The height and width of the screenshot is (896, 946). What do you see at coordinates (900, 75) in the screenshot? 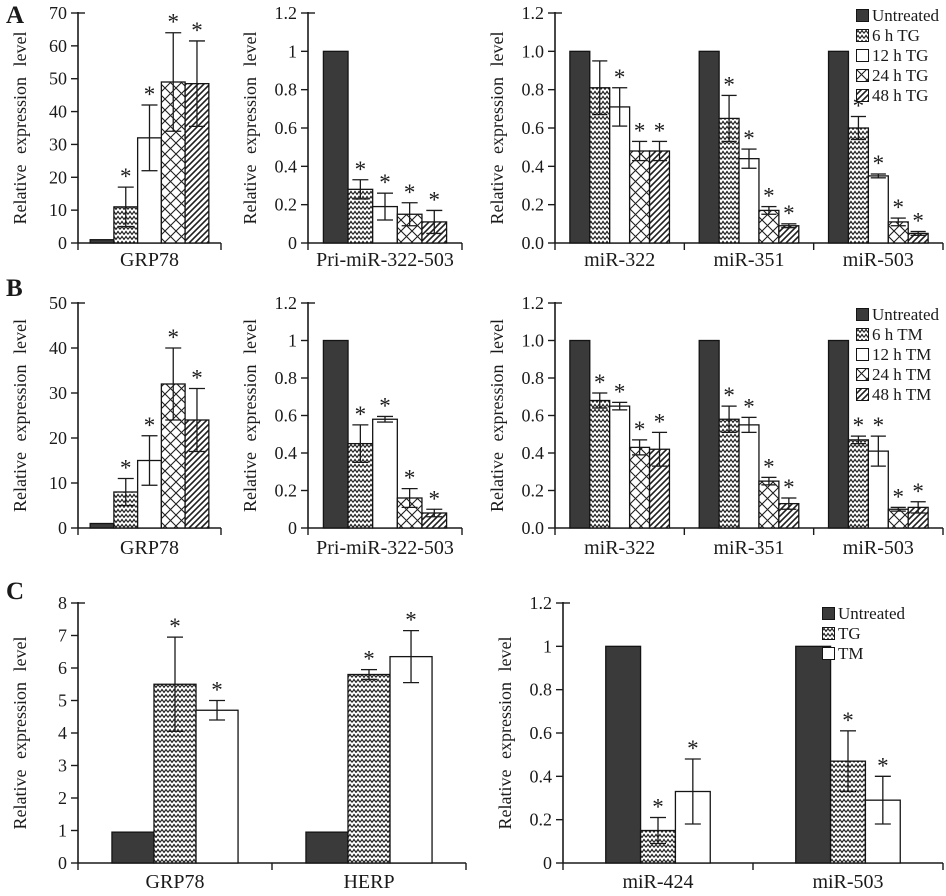
I see `legend-label: 24 h TG` at bounding box center [900, 75].